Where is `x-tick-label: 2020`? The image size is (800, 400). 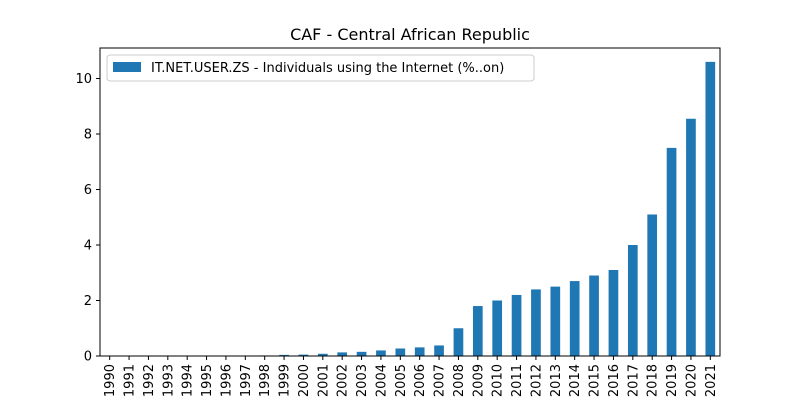 x-tick-label: 2020 is located at coordinates (691, 380).